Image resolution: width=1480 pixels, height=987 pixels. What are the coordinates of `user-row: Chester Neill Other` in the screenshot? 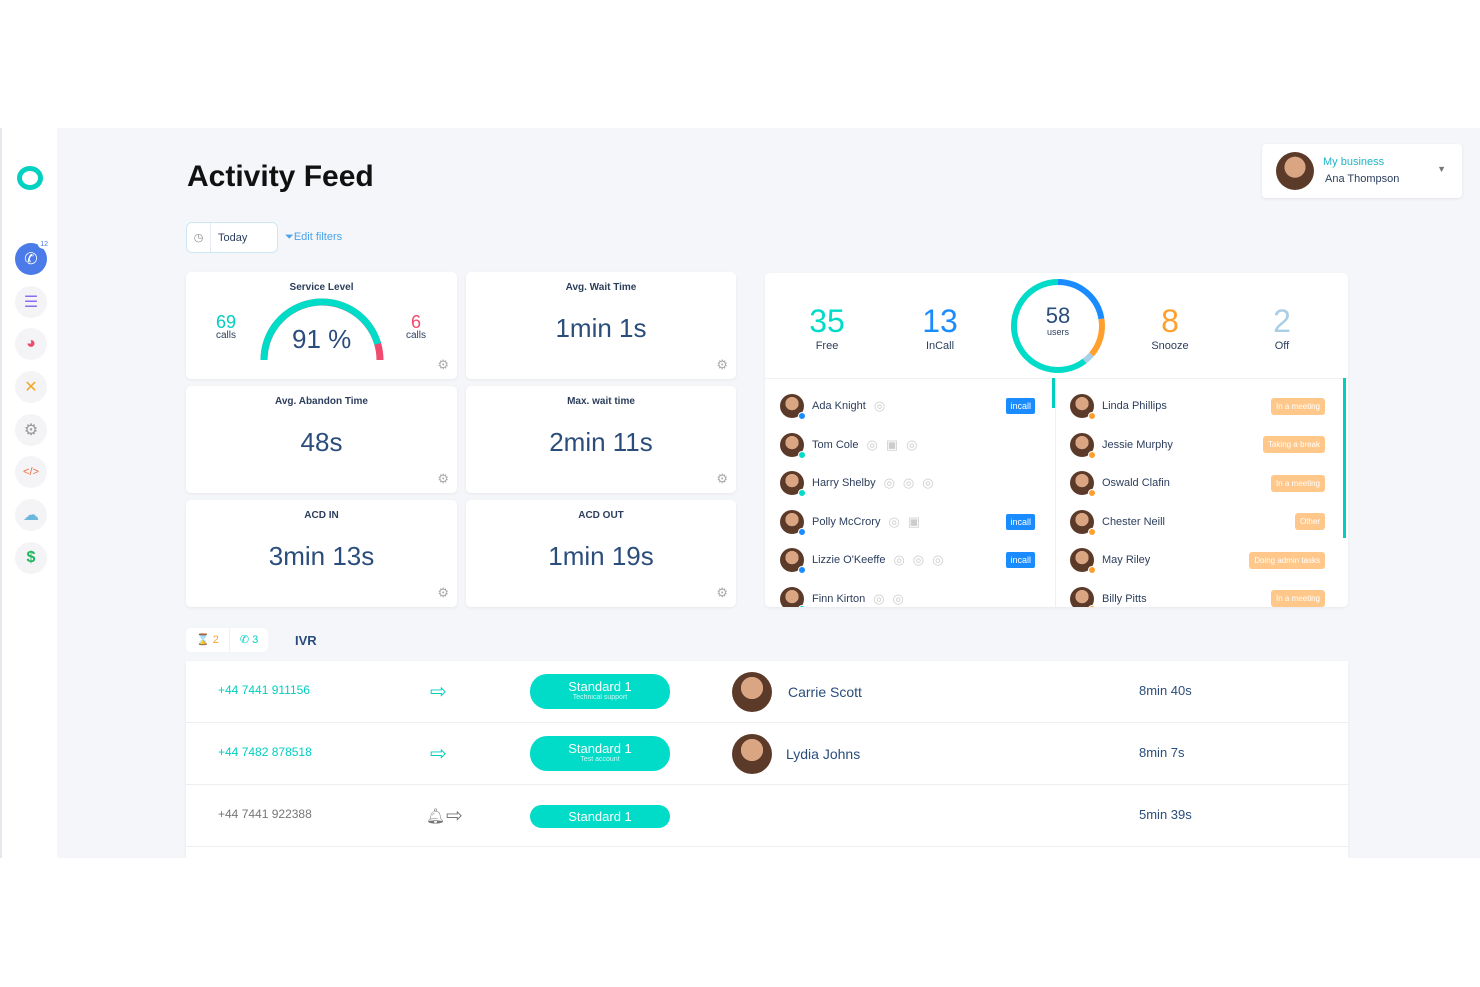 It's located at (1197, 522).